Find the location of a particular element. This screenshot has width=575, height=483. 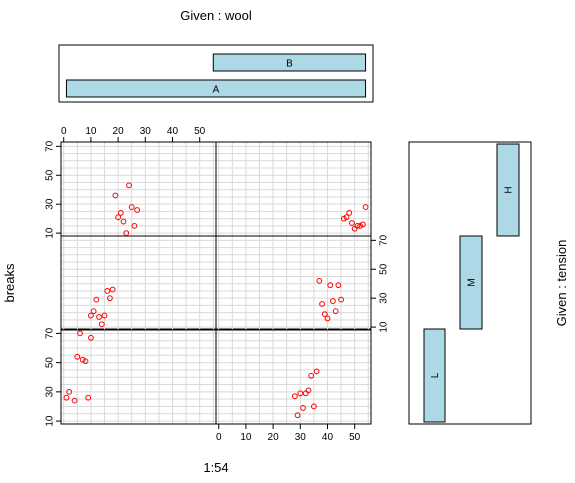

wool-given-bars: AB is located at coordinates (216, 75).